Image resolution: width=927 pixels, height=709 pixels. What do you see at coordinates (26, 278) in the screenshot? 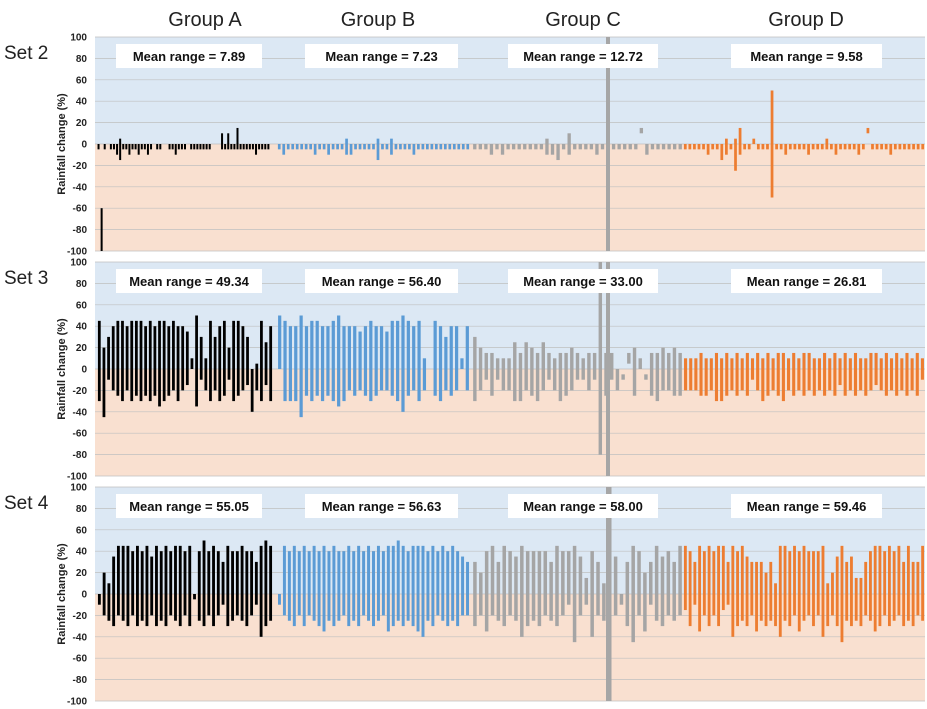
I see `set-label: Set 3` at bounding box center [26, 278].